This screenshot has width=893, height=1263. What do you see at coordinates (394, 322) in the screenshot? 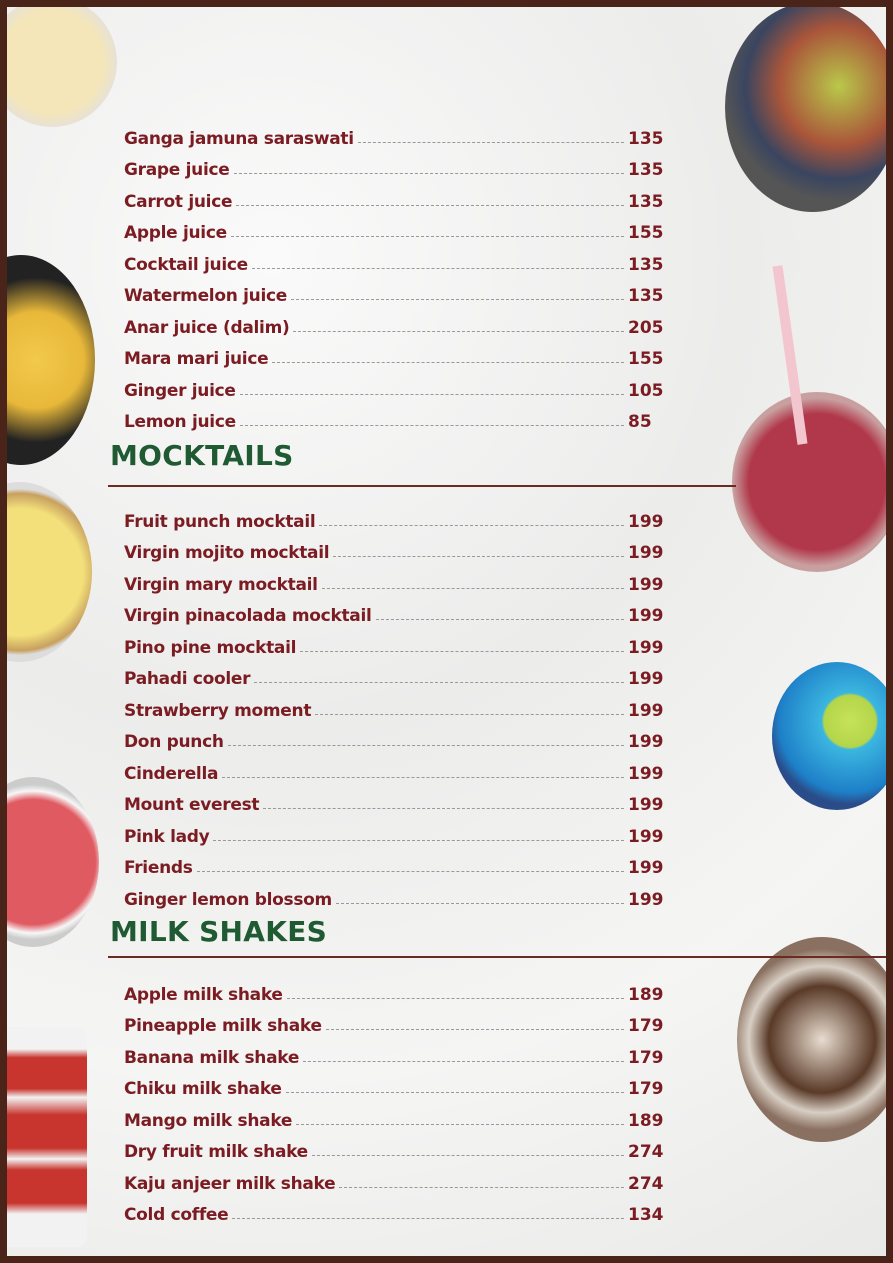
I see `menu-item: Anar juice (dalim) 205` at bounding box center [394, 322].